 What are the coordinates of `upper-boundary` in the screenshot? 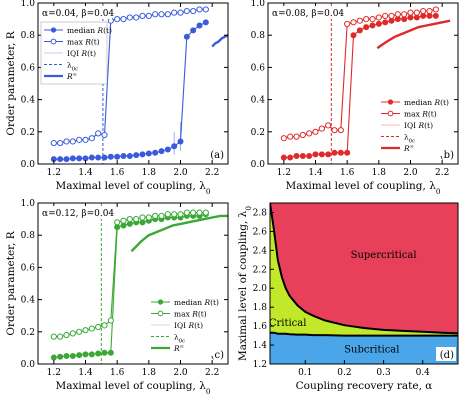 It's located at (364, 269).